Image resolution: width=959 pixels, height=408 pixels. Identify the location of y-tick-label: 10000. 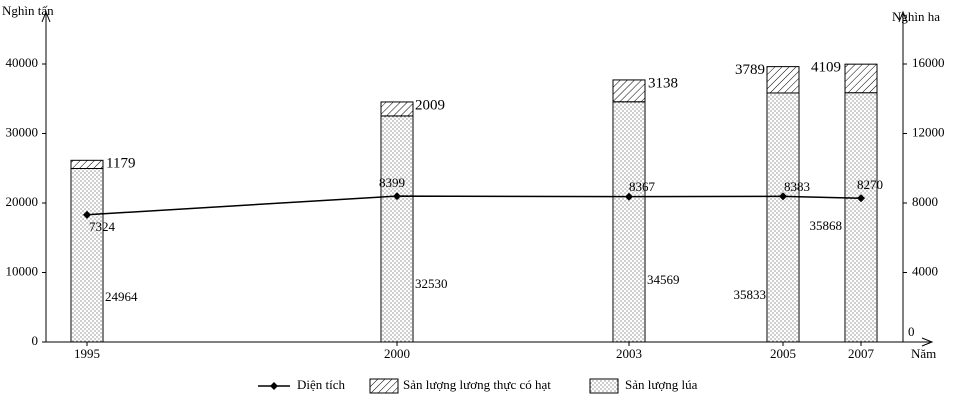
(22, 270).